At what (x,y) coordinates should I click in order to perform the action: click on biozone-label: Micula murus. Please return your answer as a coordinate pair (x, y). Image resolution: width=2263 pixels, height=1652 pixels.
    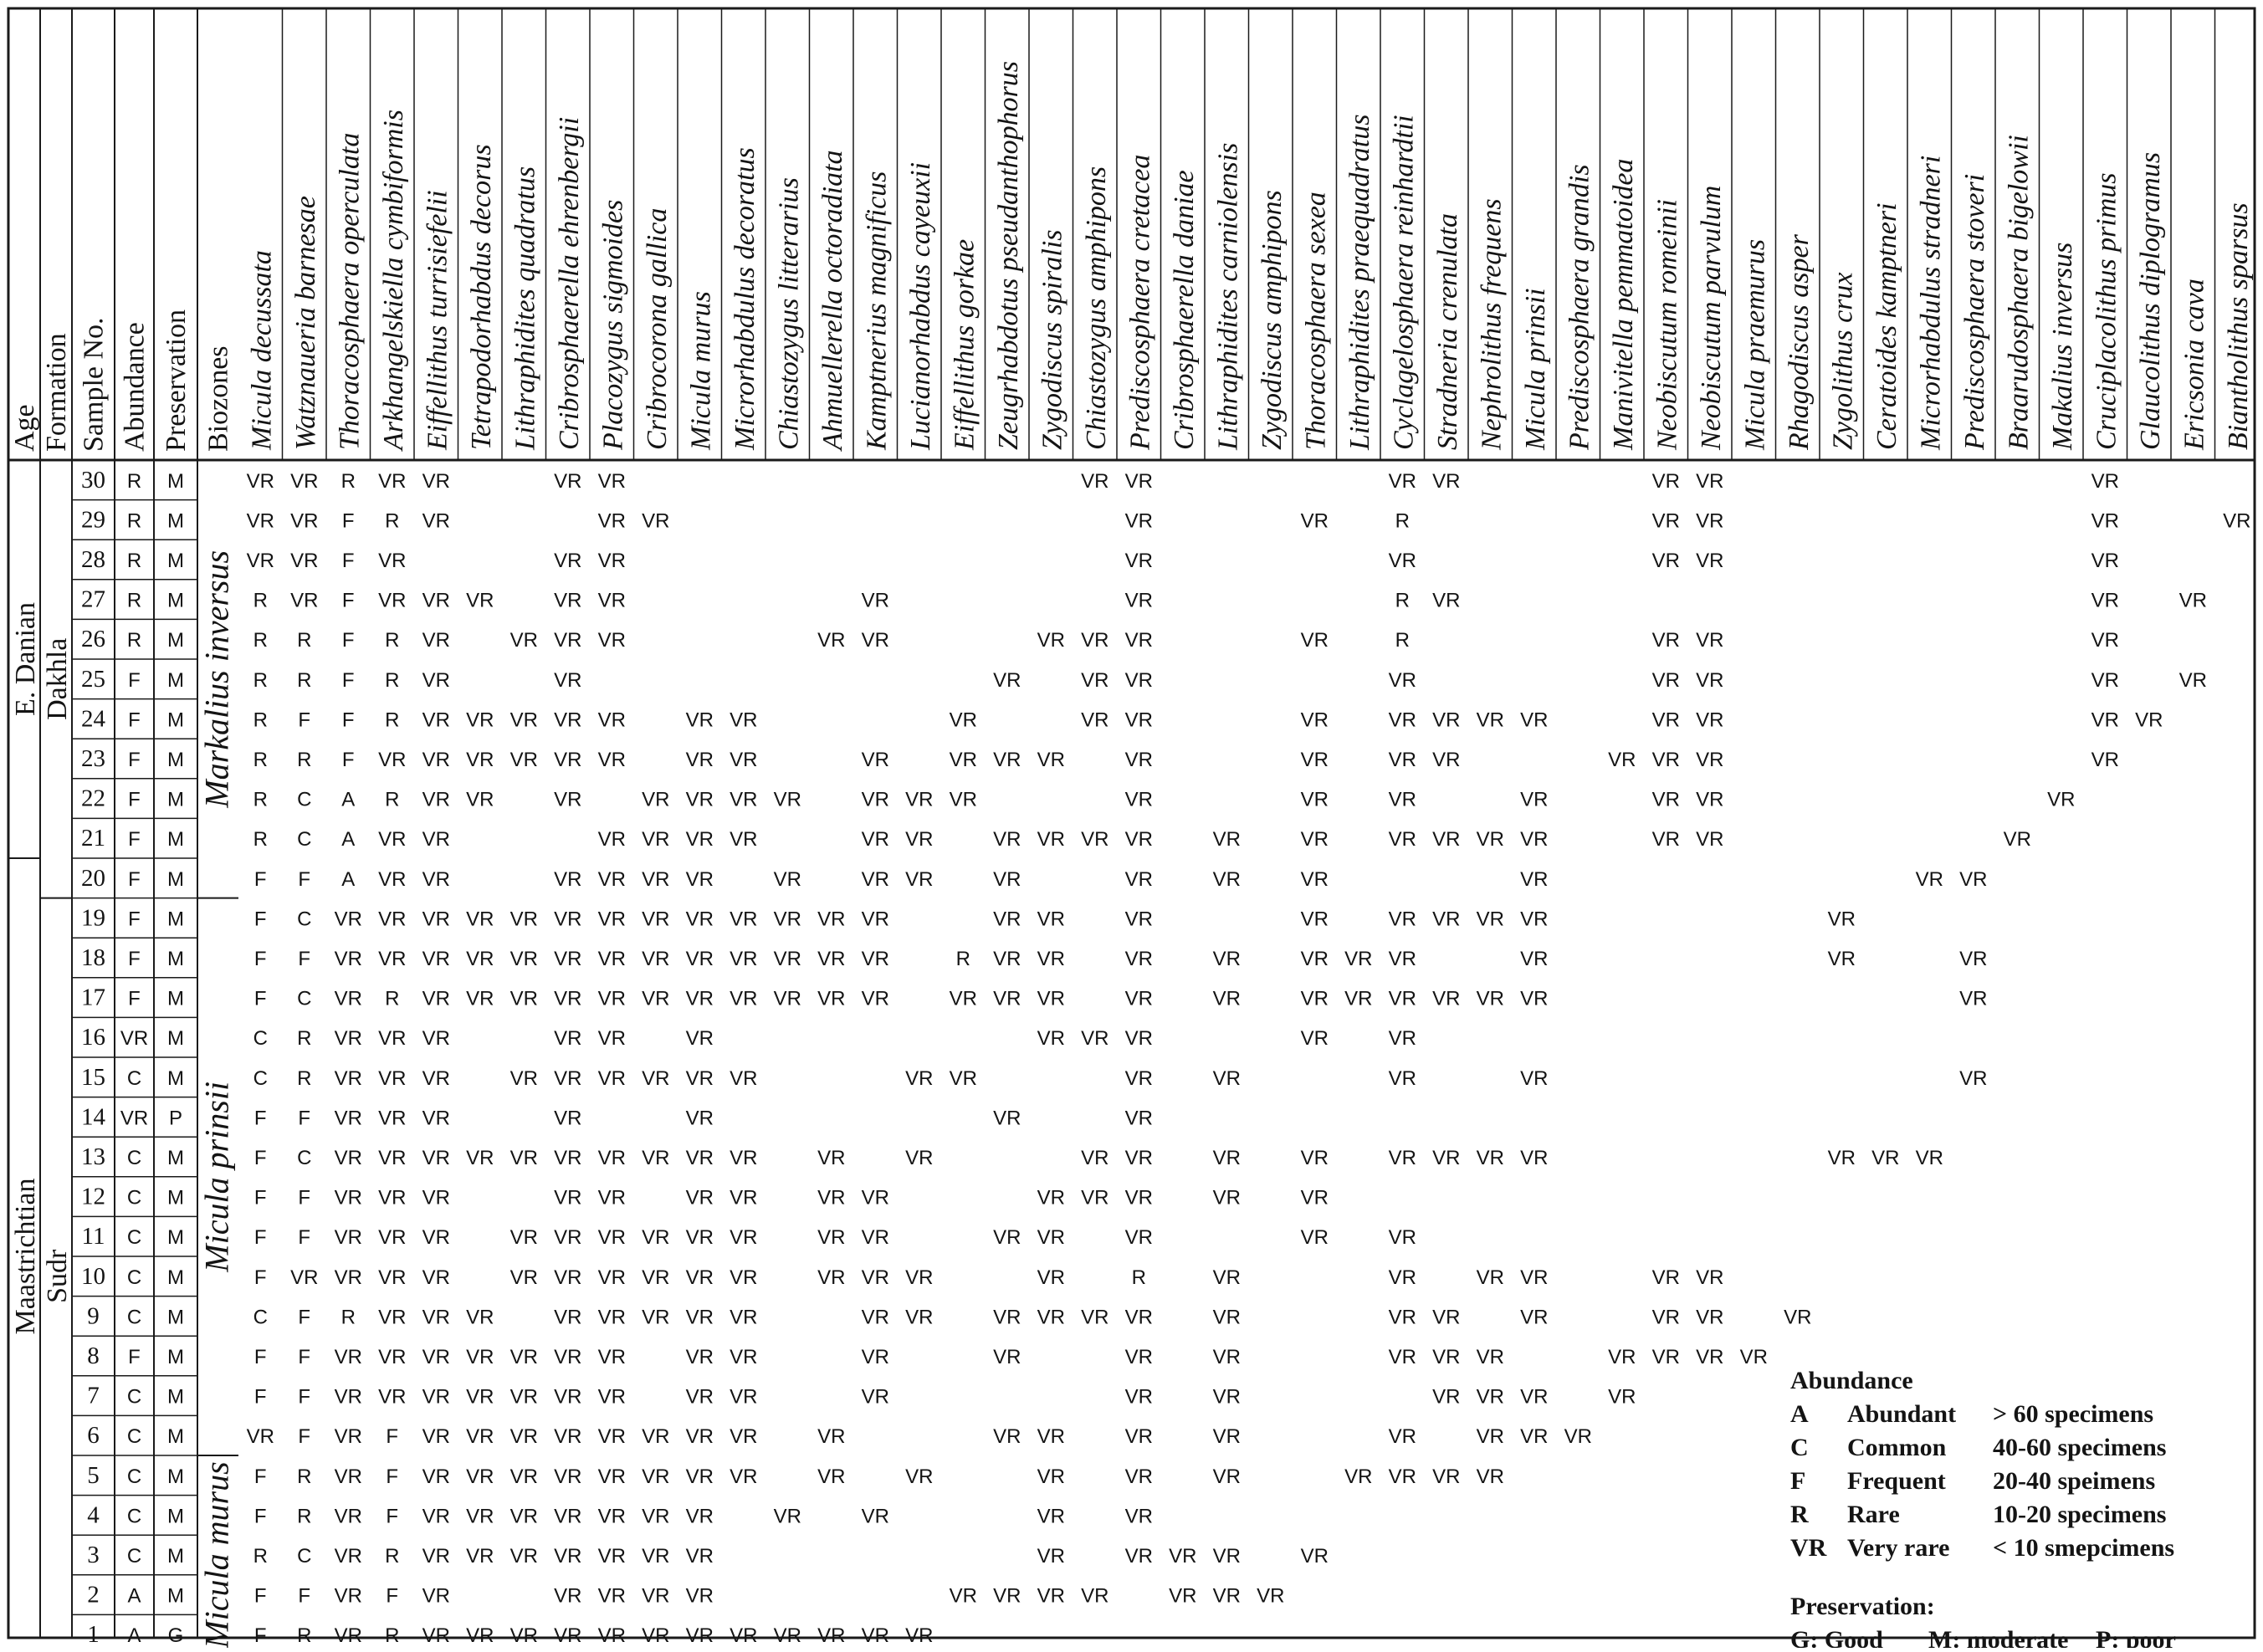
    Looking at the image, I should click on (217, 1554).